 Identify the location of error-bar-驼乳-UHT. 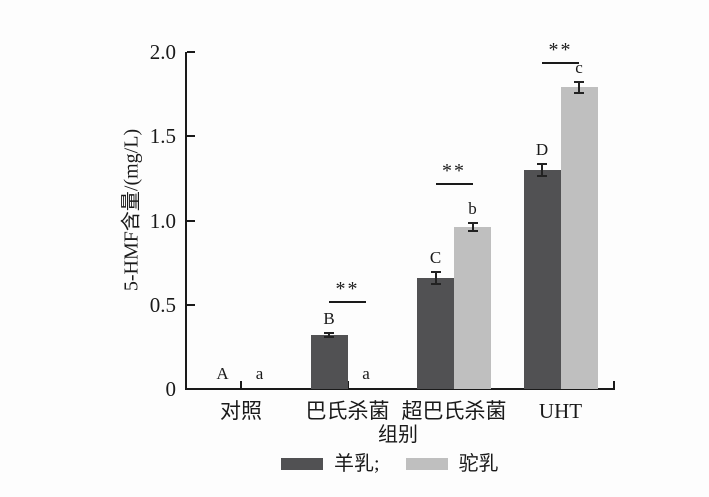
(579, 87).